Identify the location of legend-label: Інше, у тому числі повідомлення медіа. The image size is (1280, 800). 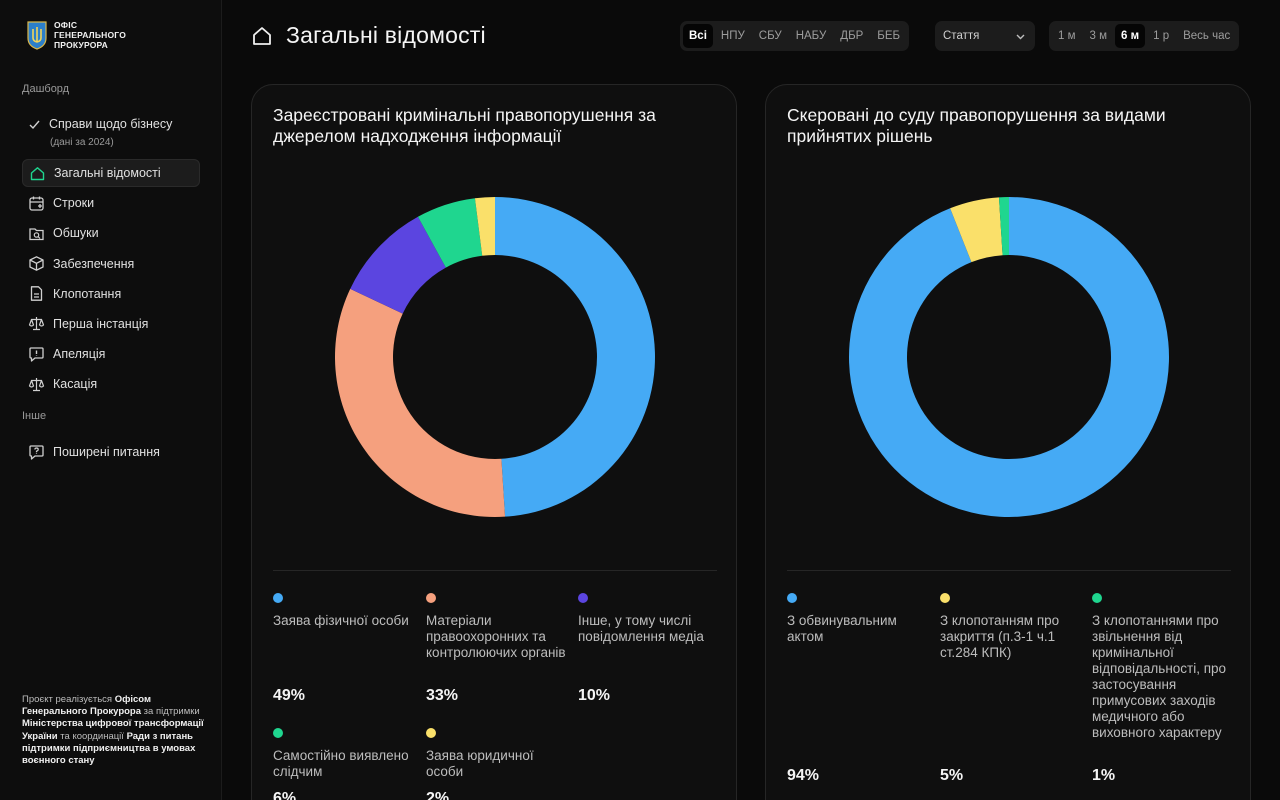
(641, 628).